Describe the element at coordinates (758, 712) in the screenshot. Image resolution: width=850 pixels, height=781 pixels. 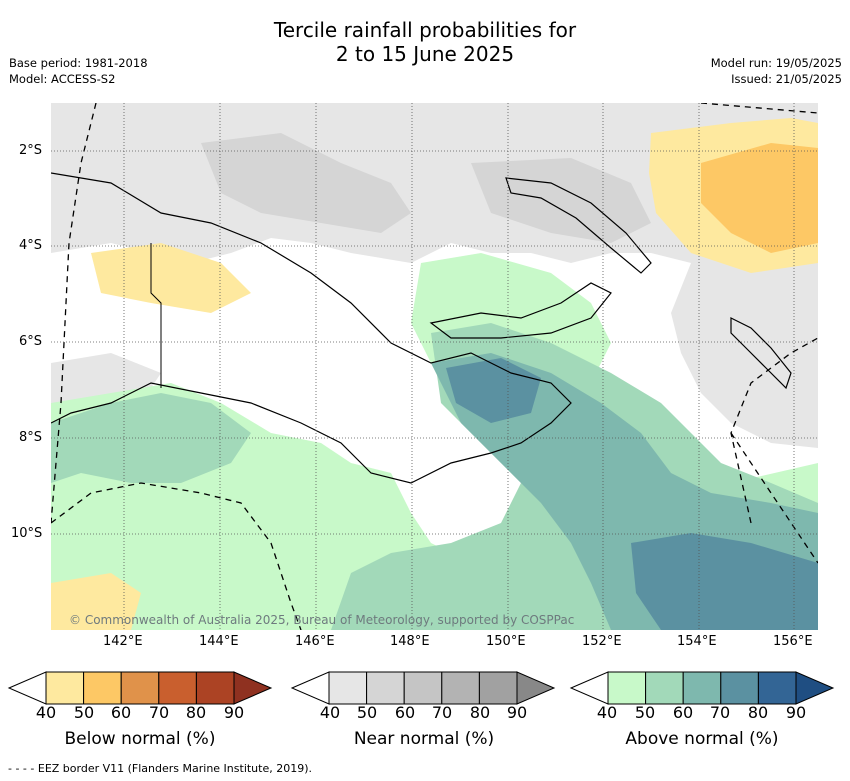
I see `above-tick-80: 80` at that location.